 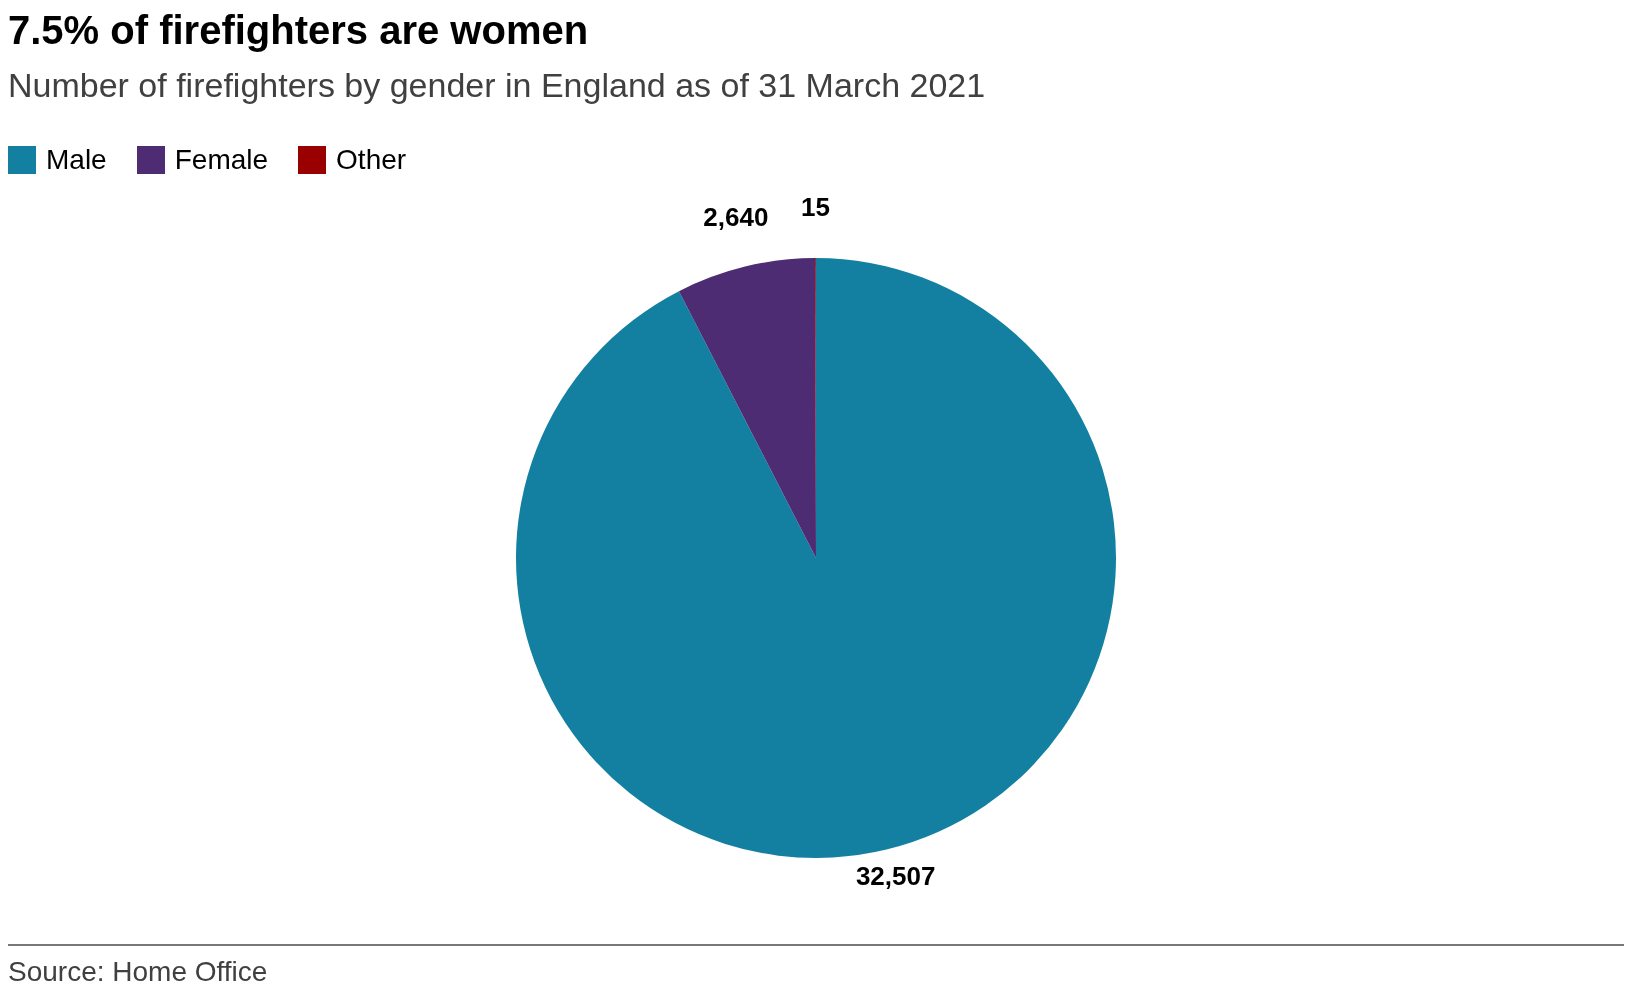 What do you see at coordinates (221, 160) in the screenshot?
I see `legend-label: Female` at bounding box center [221, 160].